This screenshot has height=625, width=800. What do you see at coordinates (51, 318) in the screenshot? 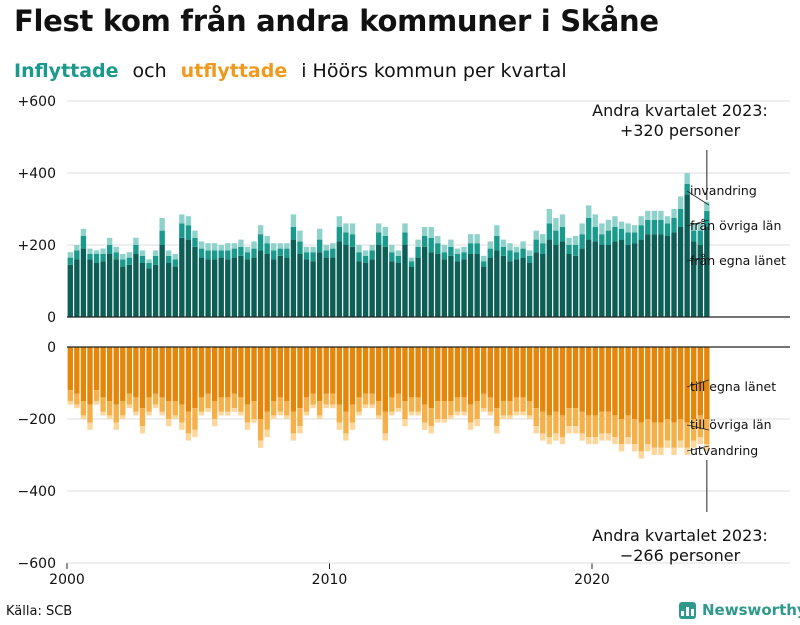
I see `ytick-top-0: 0` at bounding box center [51, 318].